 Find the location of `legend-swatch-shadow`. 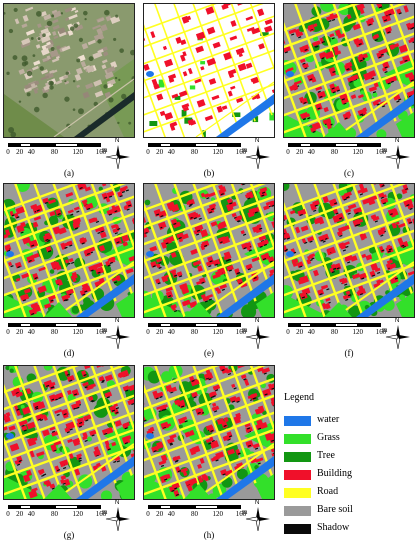

legend-swatch-shadow is located at coordinates (297, 529).